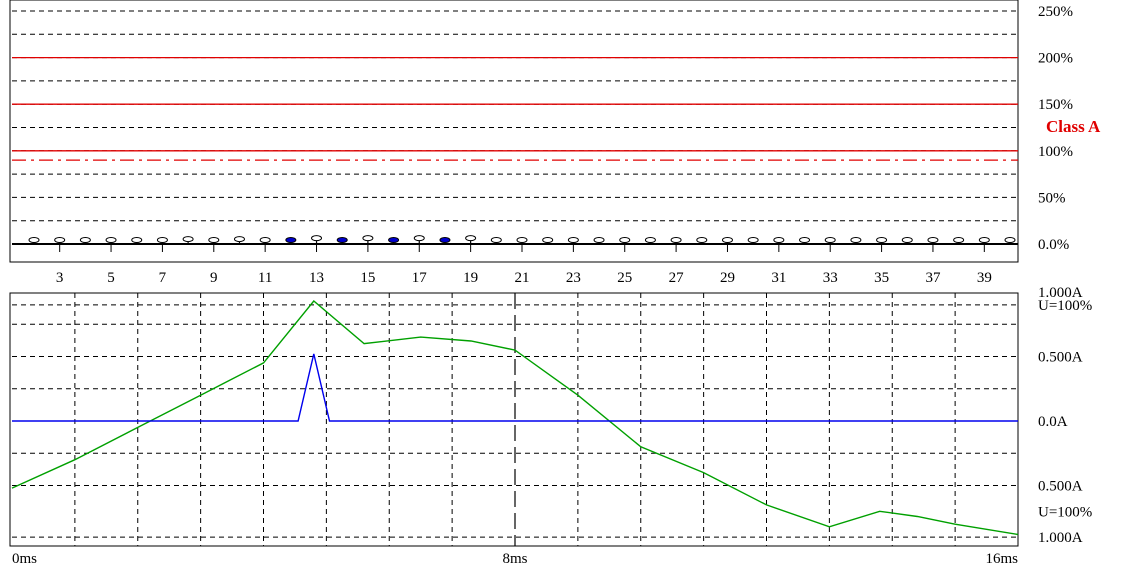 The height and width of the screenshot is (569, 1133). I want to click on harmonic-tick-label: 19, so click(470, 278).